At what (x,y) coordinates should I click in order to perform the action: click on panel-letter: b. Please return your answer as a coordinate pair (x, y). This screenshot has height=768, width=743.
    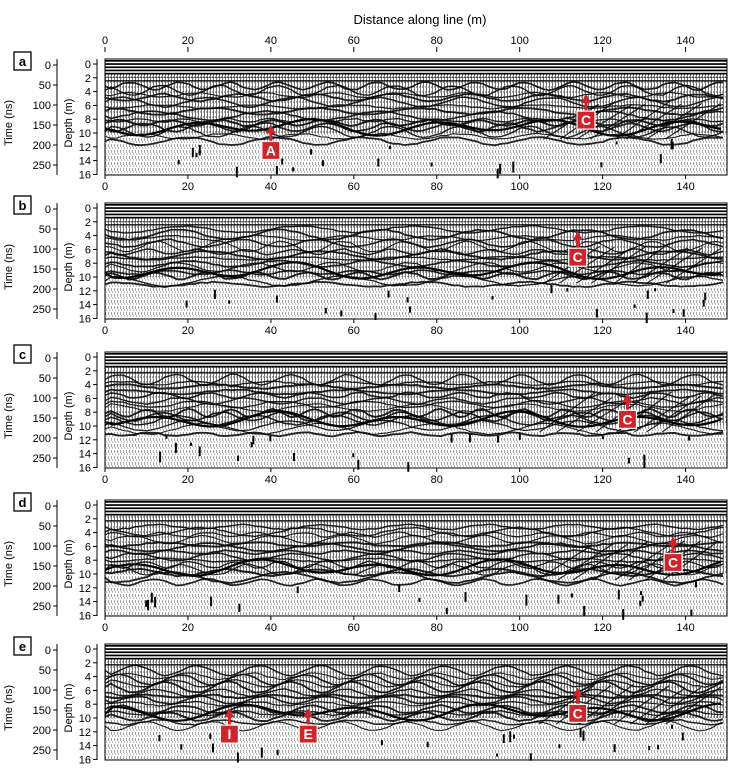
    Looking at the image, I should click on (23, 205).